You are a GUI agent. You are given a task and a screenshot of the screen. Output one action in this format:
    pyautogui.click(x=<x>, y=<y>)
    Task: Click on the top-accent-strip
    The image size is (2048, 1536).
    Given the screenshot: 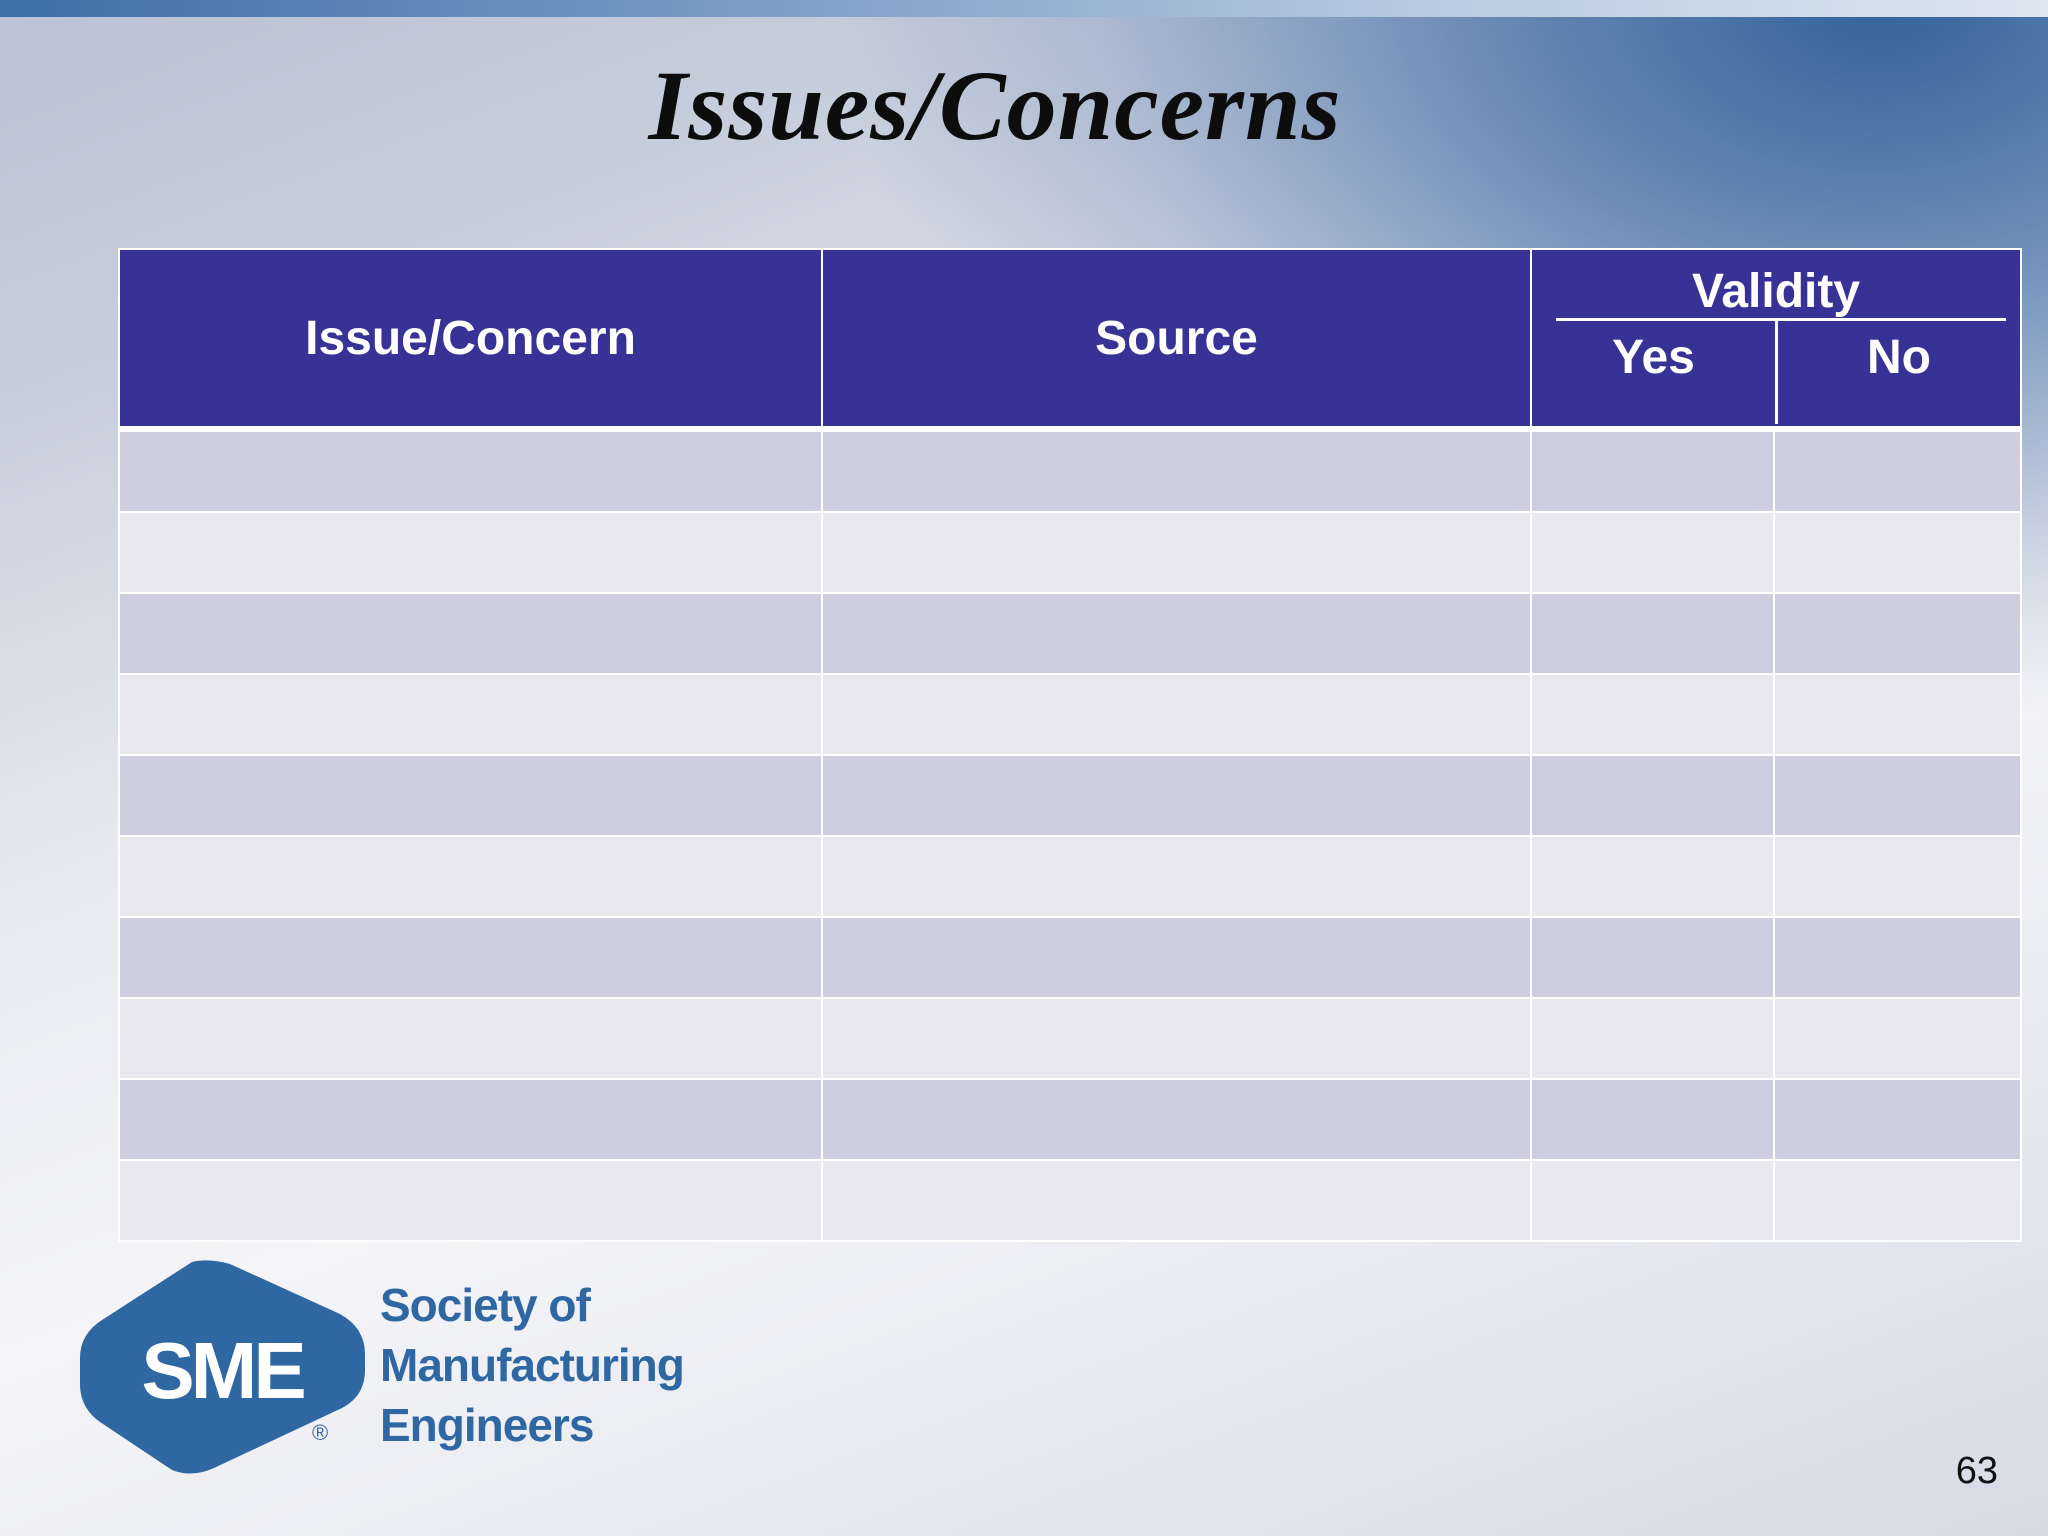 What is the action you would take?
    pyautogui.click(x=1024, y=8)
    